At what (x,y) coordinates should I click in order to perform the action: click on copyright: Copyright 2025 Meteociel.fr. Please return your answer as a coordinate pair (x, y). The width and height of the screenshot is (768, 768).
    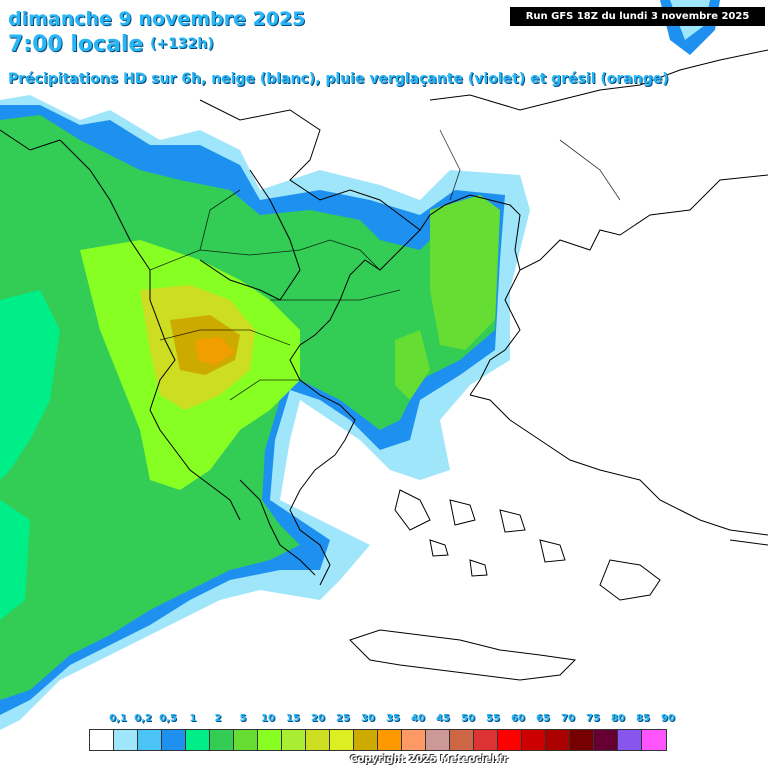
    Looking at the image, I should click on (429, 759).